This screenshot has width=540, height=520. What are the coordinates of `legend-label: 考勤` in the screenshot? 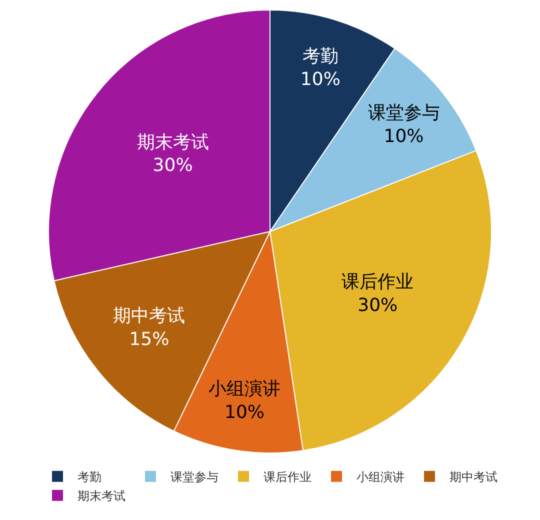 It's located at (90, 477).